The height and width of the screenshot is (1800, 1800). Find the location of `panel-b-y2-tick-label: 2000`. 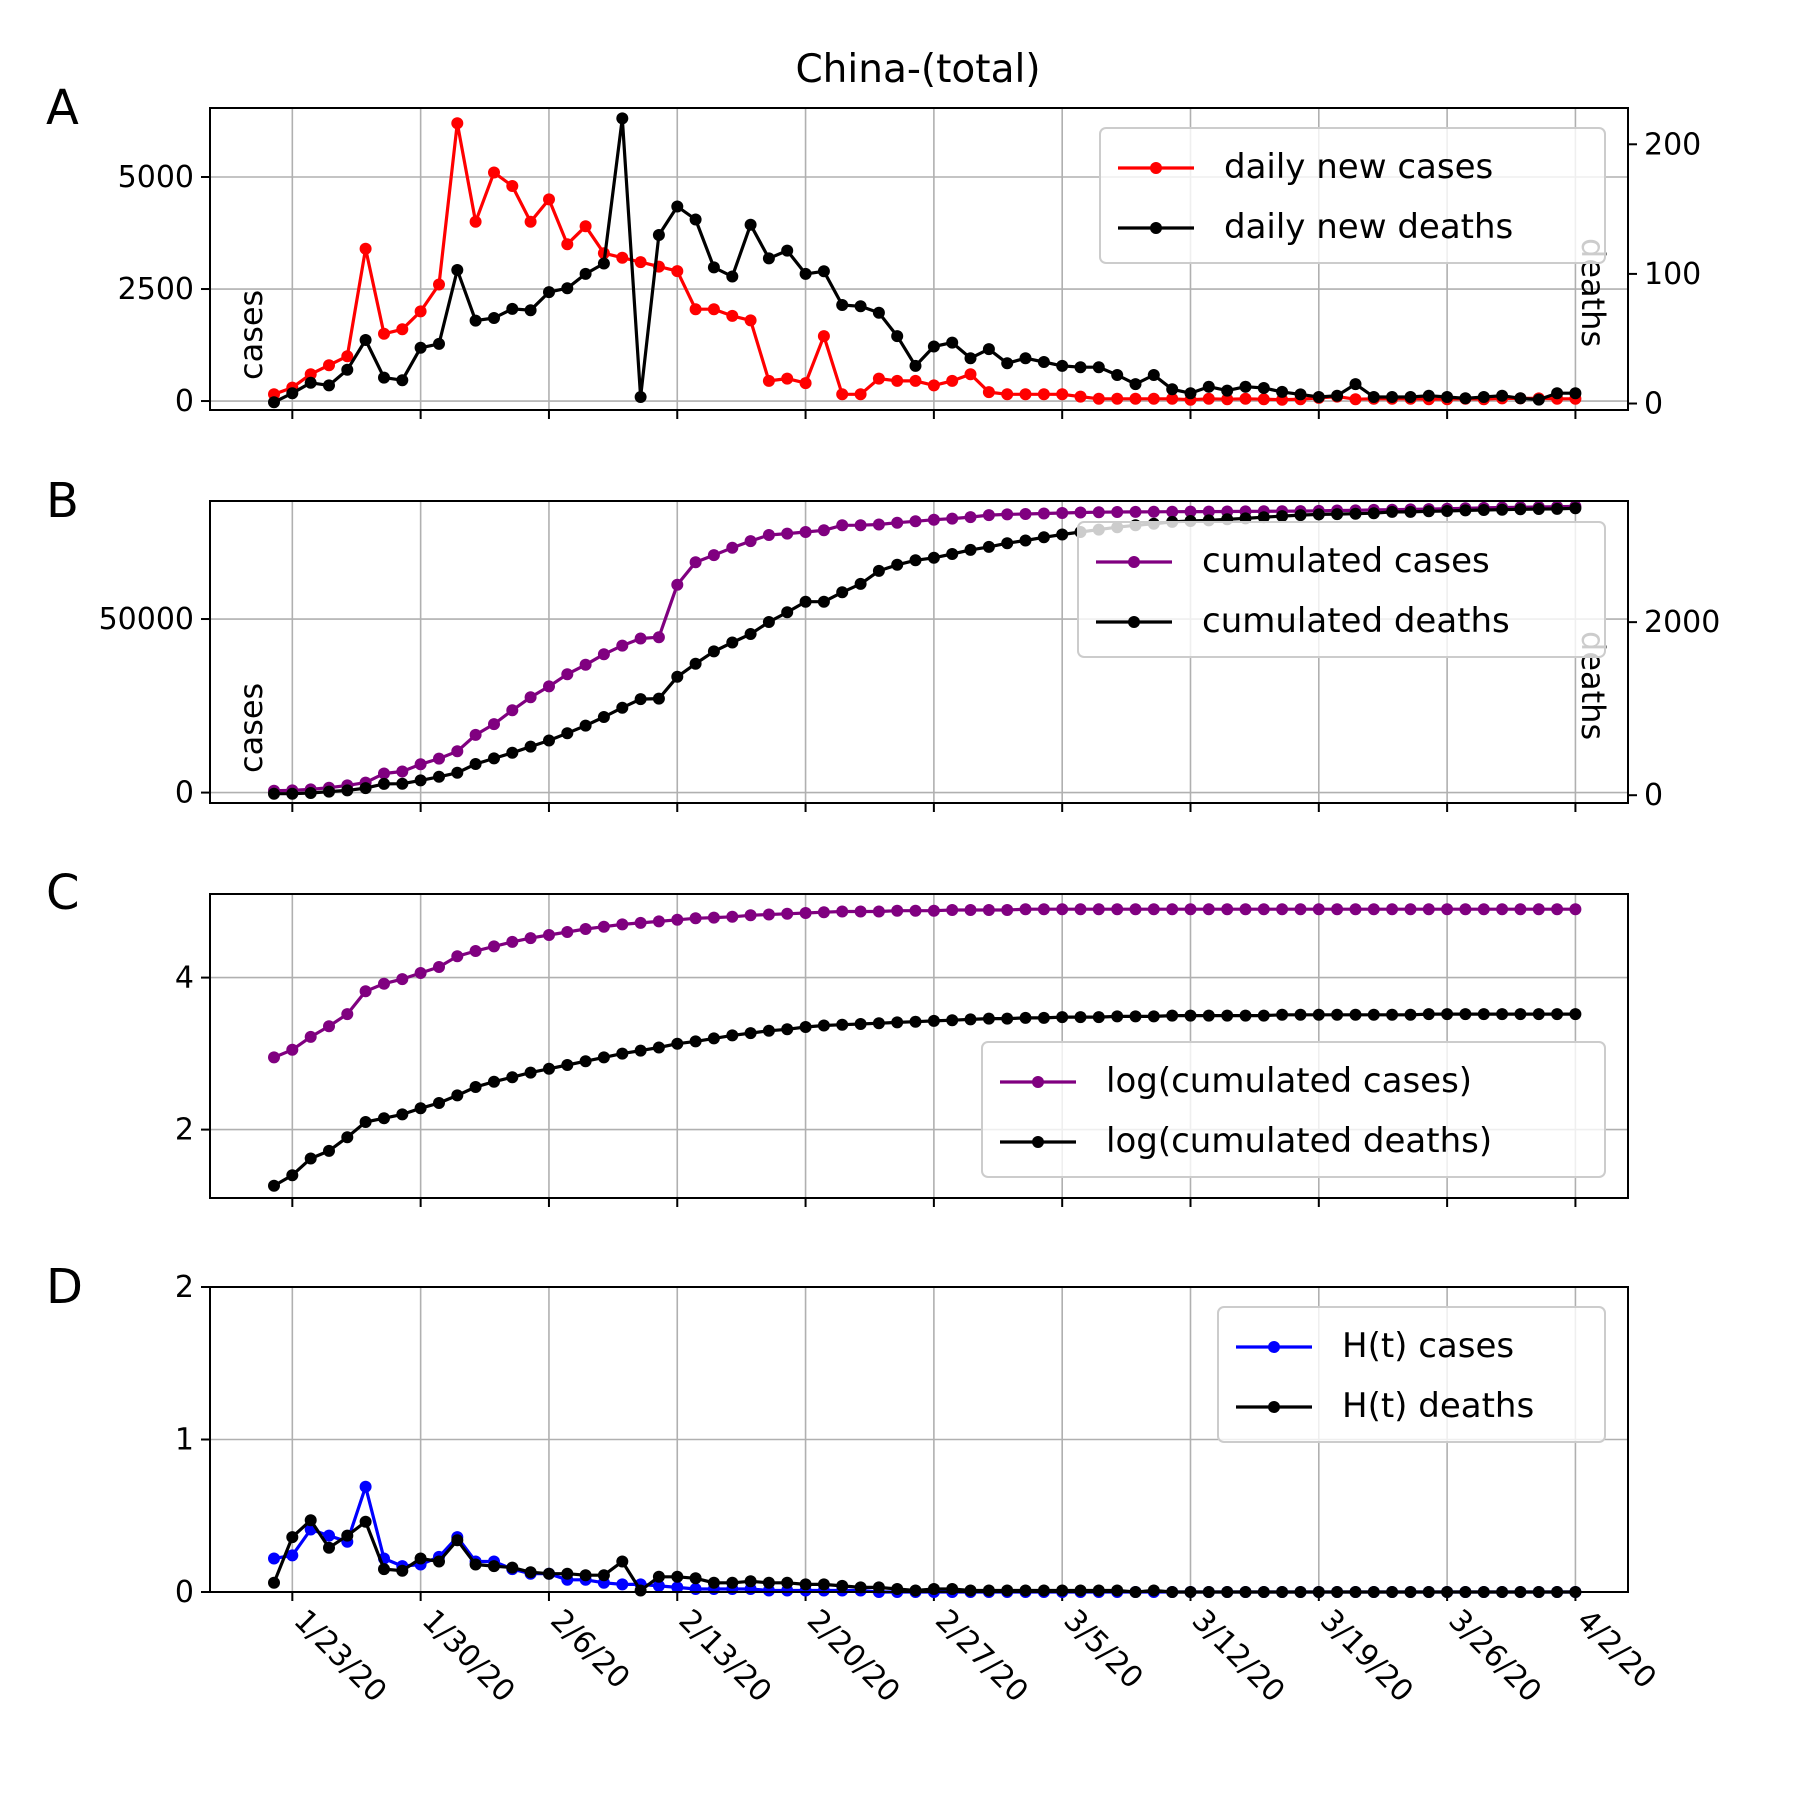

panel-b-y2-tick-label: 2000 is located at coordinates (1682, 622).